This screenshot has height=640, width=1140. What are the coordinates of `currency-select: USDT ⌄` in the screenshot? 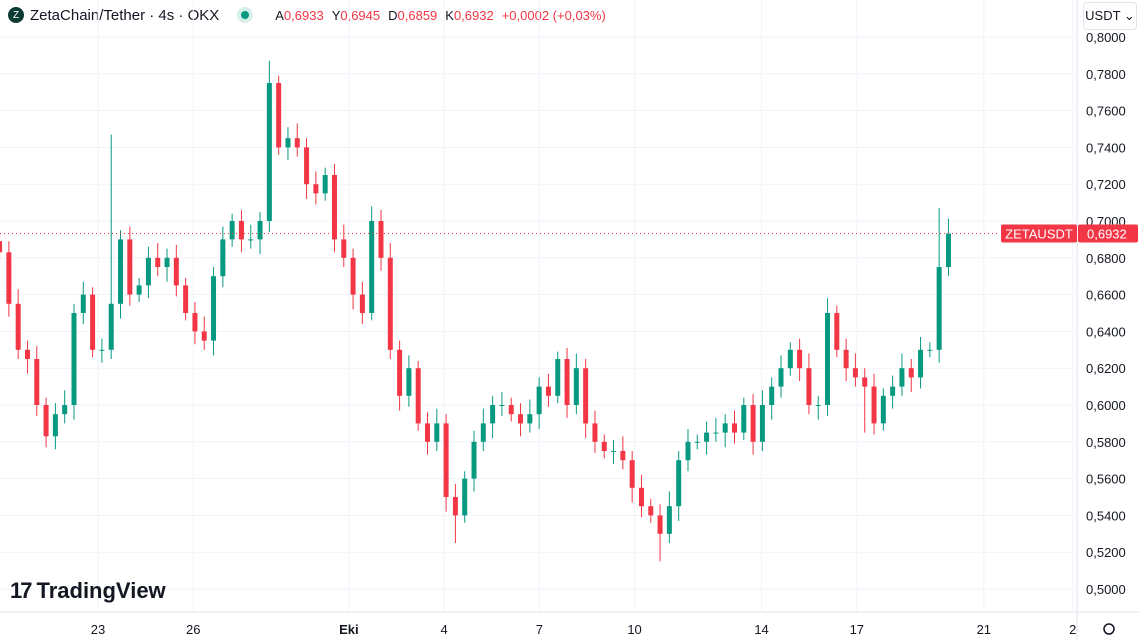 It's located at (1110, 16).